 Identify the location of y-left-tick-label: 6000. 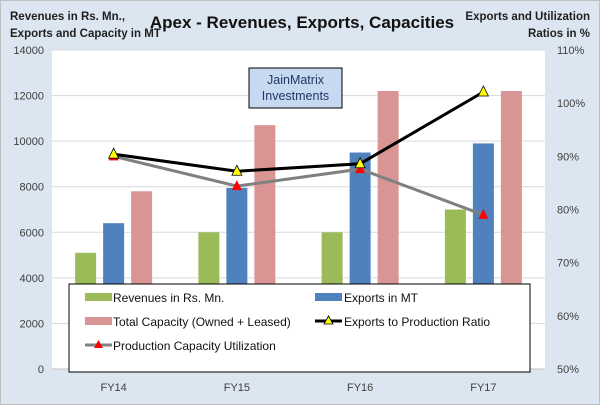
(32, 233).